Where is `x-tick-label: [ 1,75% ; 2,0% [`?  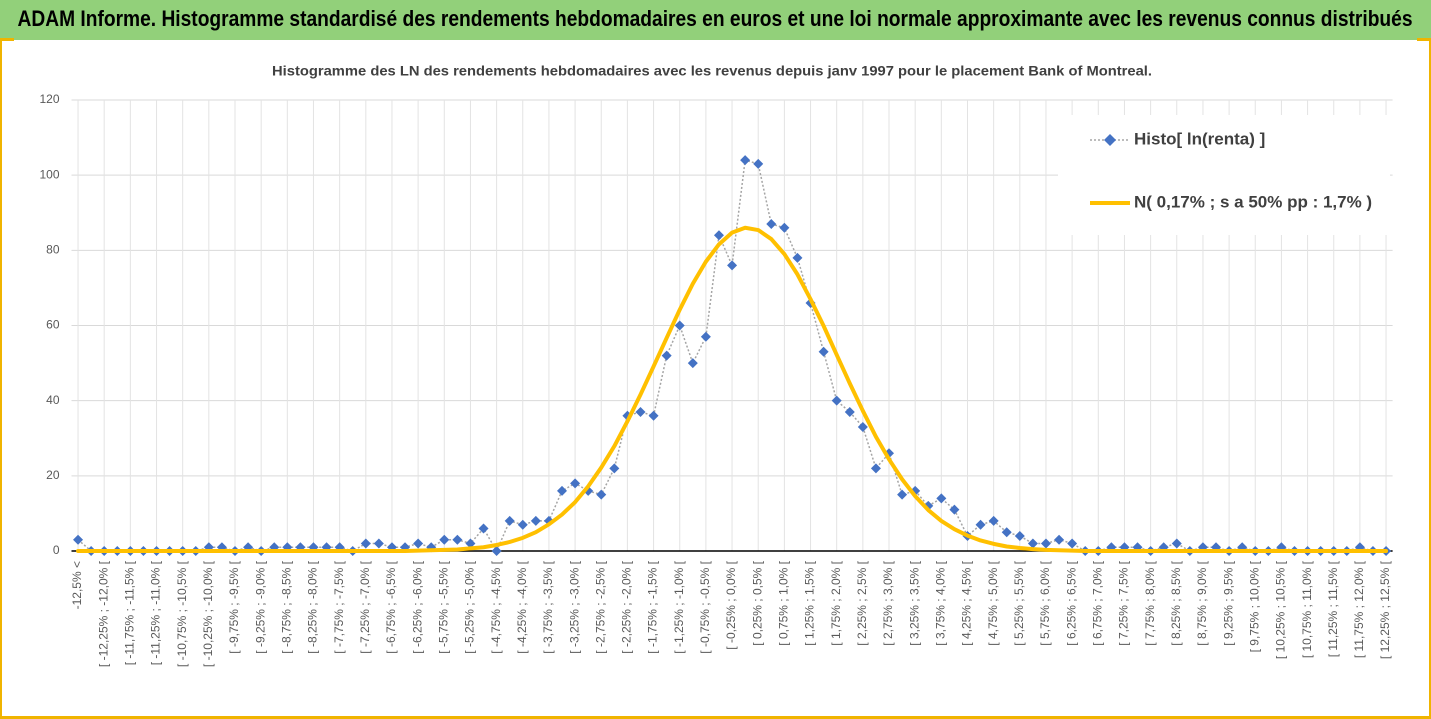
x-tick-label: [ 1,75% ; 2,0% [ is located at coordinates (836, 602).